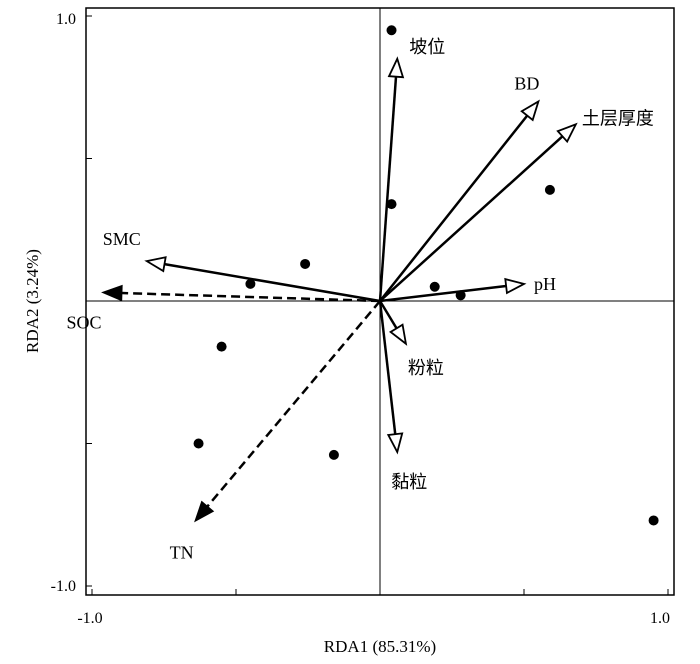 The width and height of the screenshot is (700, 664). Describe the element at coordinates (84, 322) in the screenshot. I see `arrow-label-7: SOC` at that location.